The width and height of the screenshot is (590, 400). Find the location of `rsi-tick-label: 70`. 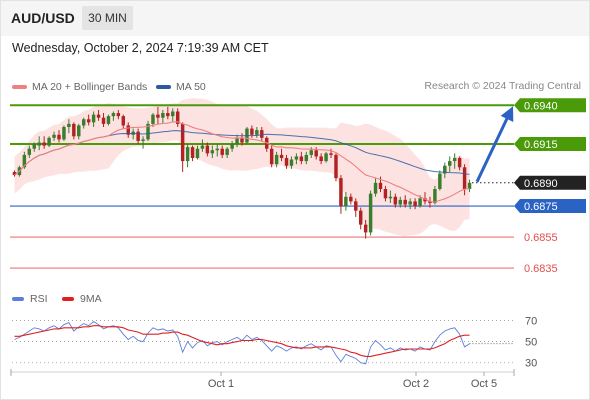

rsi-tick-label: 70 is located at coordinates (531, 321).